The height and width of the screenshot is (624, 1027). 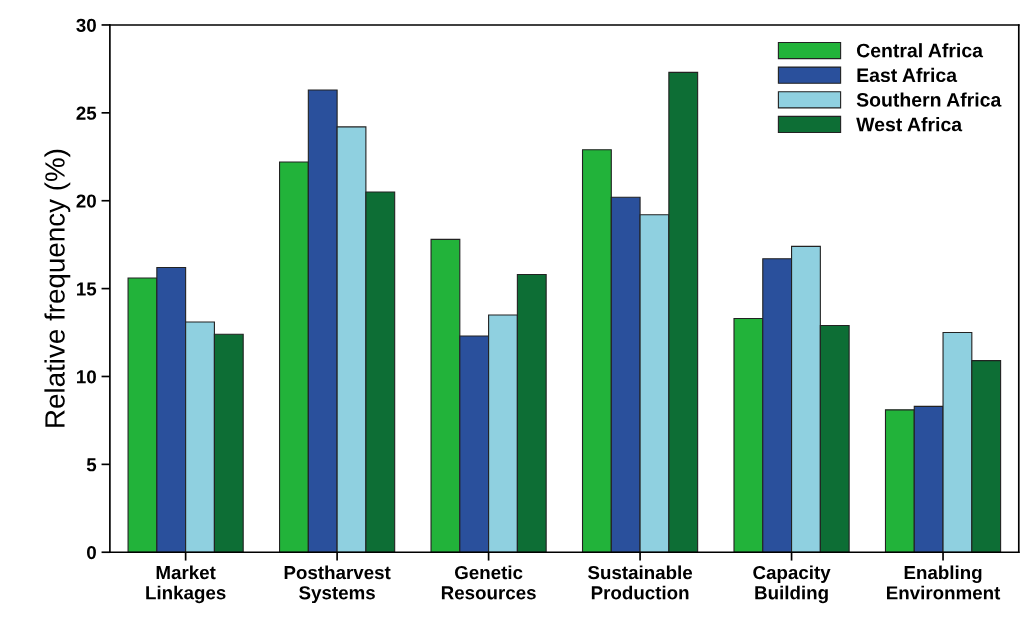 I want to click on legend-label: West Africa, so click(x=909, y=124).